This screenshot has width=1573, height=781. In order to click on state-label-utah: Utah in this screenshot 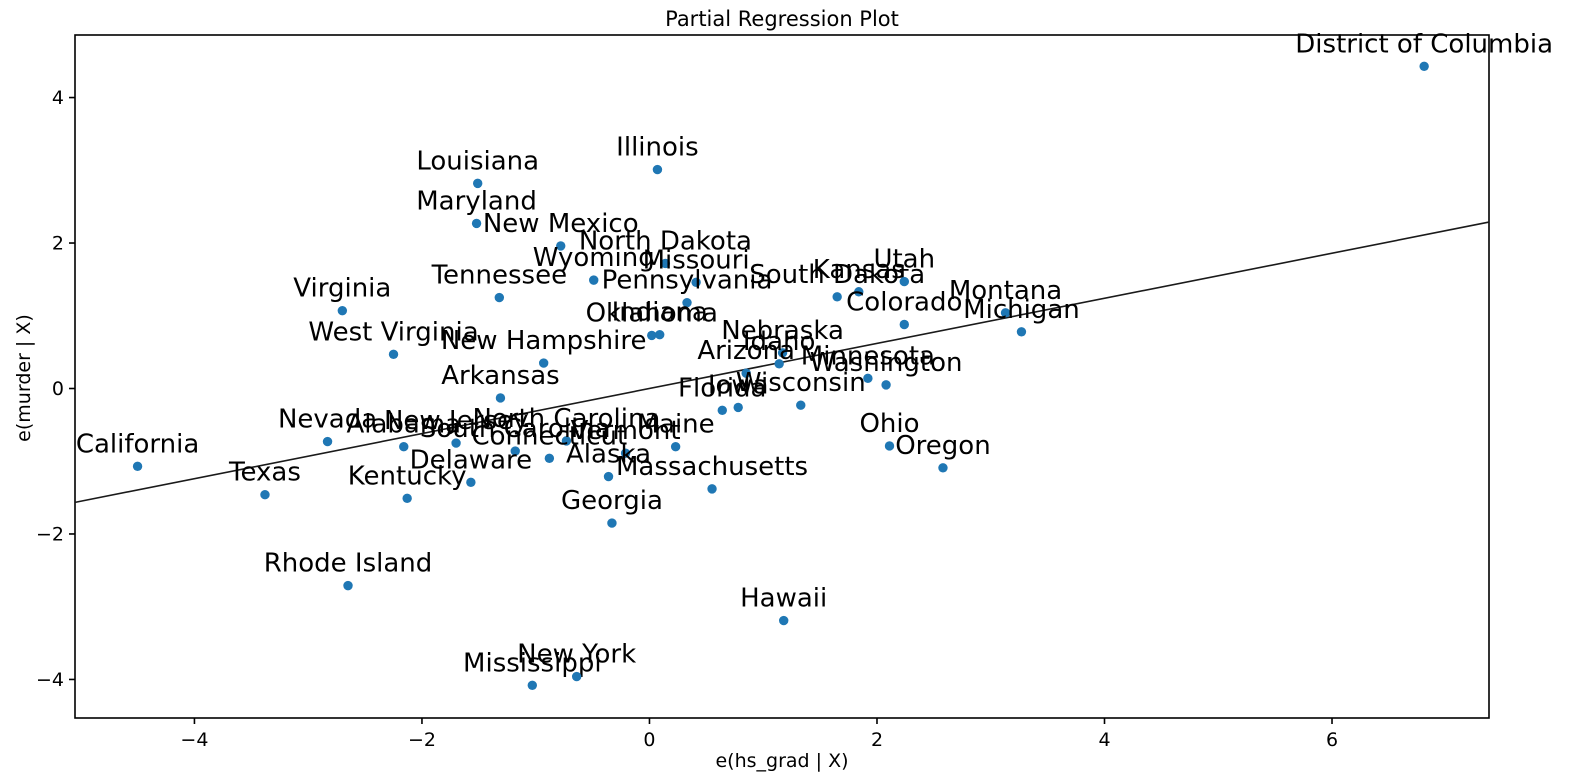, I will do `click(904, 260)`.